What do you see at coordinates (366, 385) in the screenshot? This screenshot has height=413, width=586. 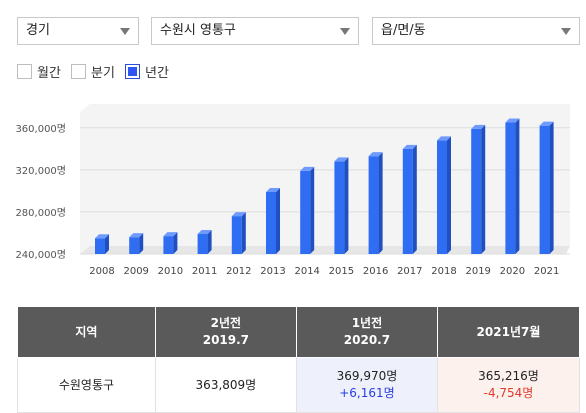 I see `cell-one-year-ago: 369,970명 +6,161명` at bounding box center [366, 385].